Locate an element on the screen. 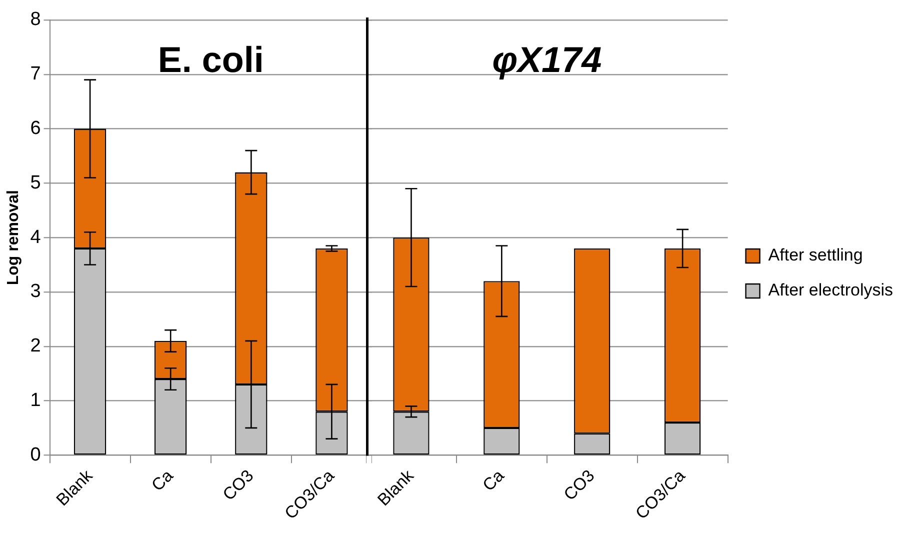 Image resolution: width=913 pixels, height=537 pixels. y-tick-label: 8 is located at coordinates (35, 19).